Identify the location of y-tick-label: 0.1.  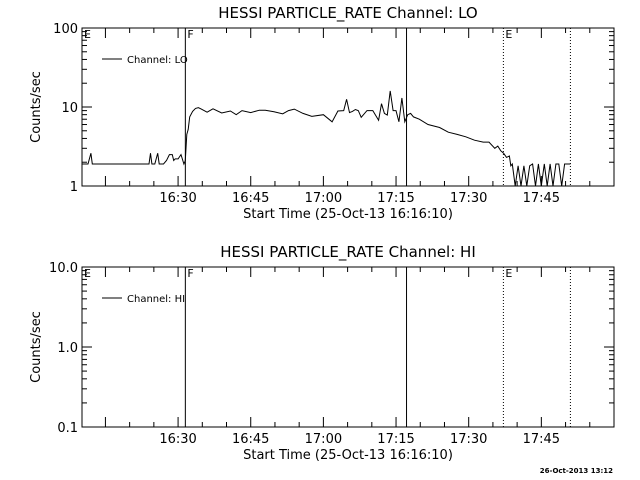
(67, 428).